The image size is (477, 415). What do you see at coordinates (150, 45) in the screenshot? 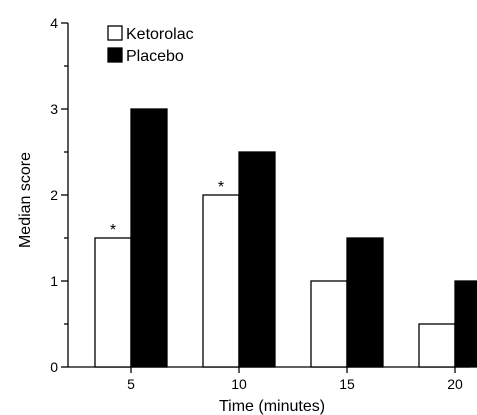
I see `legend: Ketorolac Placebo` at bounding box center [150, 45].